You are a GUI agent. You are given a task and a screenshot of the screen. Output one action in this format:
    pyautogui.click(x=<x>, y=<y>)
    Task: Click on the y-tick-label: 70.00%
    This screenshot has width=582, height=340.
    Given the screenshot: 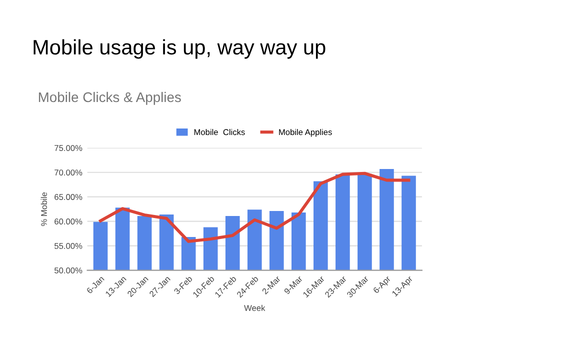 What is the action you would take?
    pyautogui.click(x=68, y=173)
    